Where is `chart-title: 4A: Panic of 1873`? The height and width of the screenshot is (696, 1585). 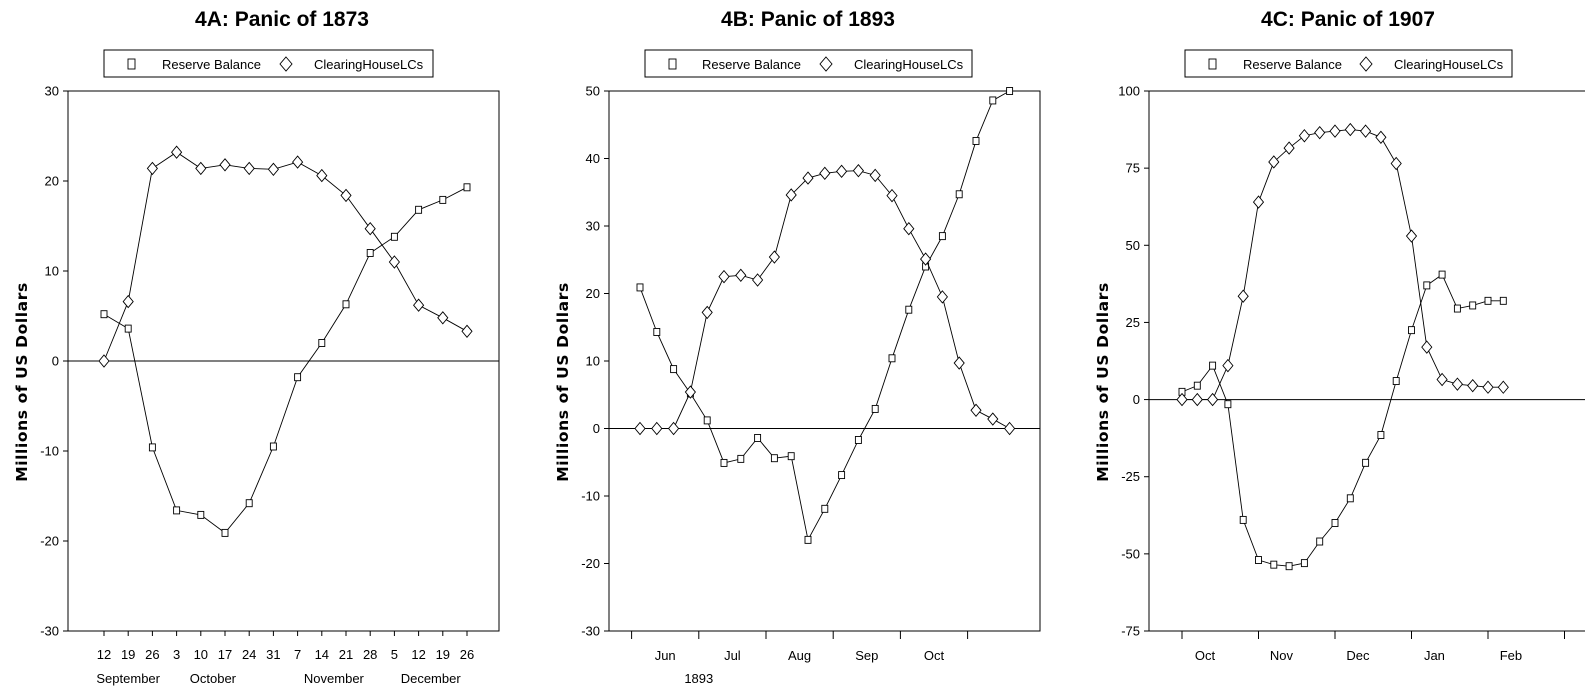
chart-title: 4A: Panic of 1873 is located at coordinates (282, 19).